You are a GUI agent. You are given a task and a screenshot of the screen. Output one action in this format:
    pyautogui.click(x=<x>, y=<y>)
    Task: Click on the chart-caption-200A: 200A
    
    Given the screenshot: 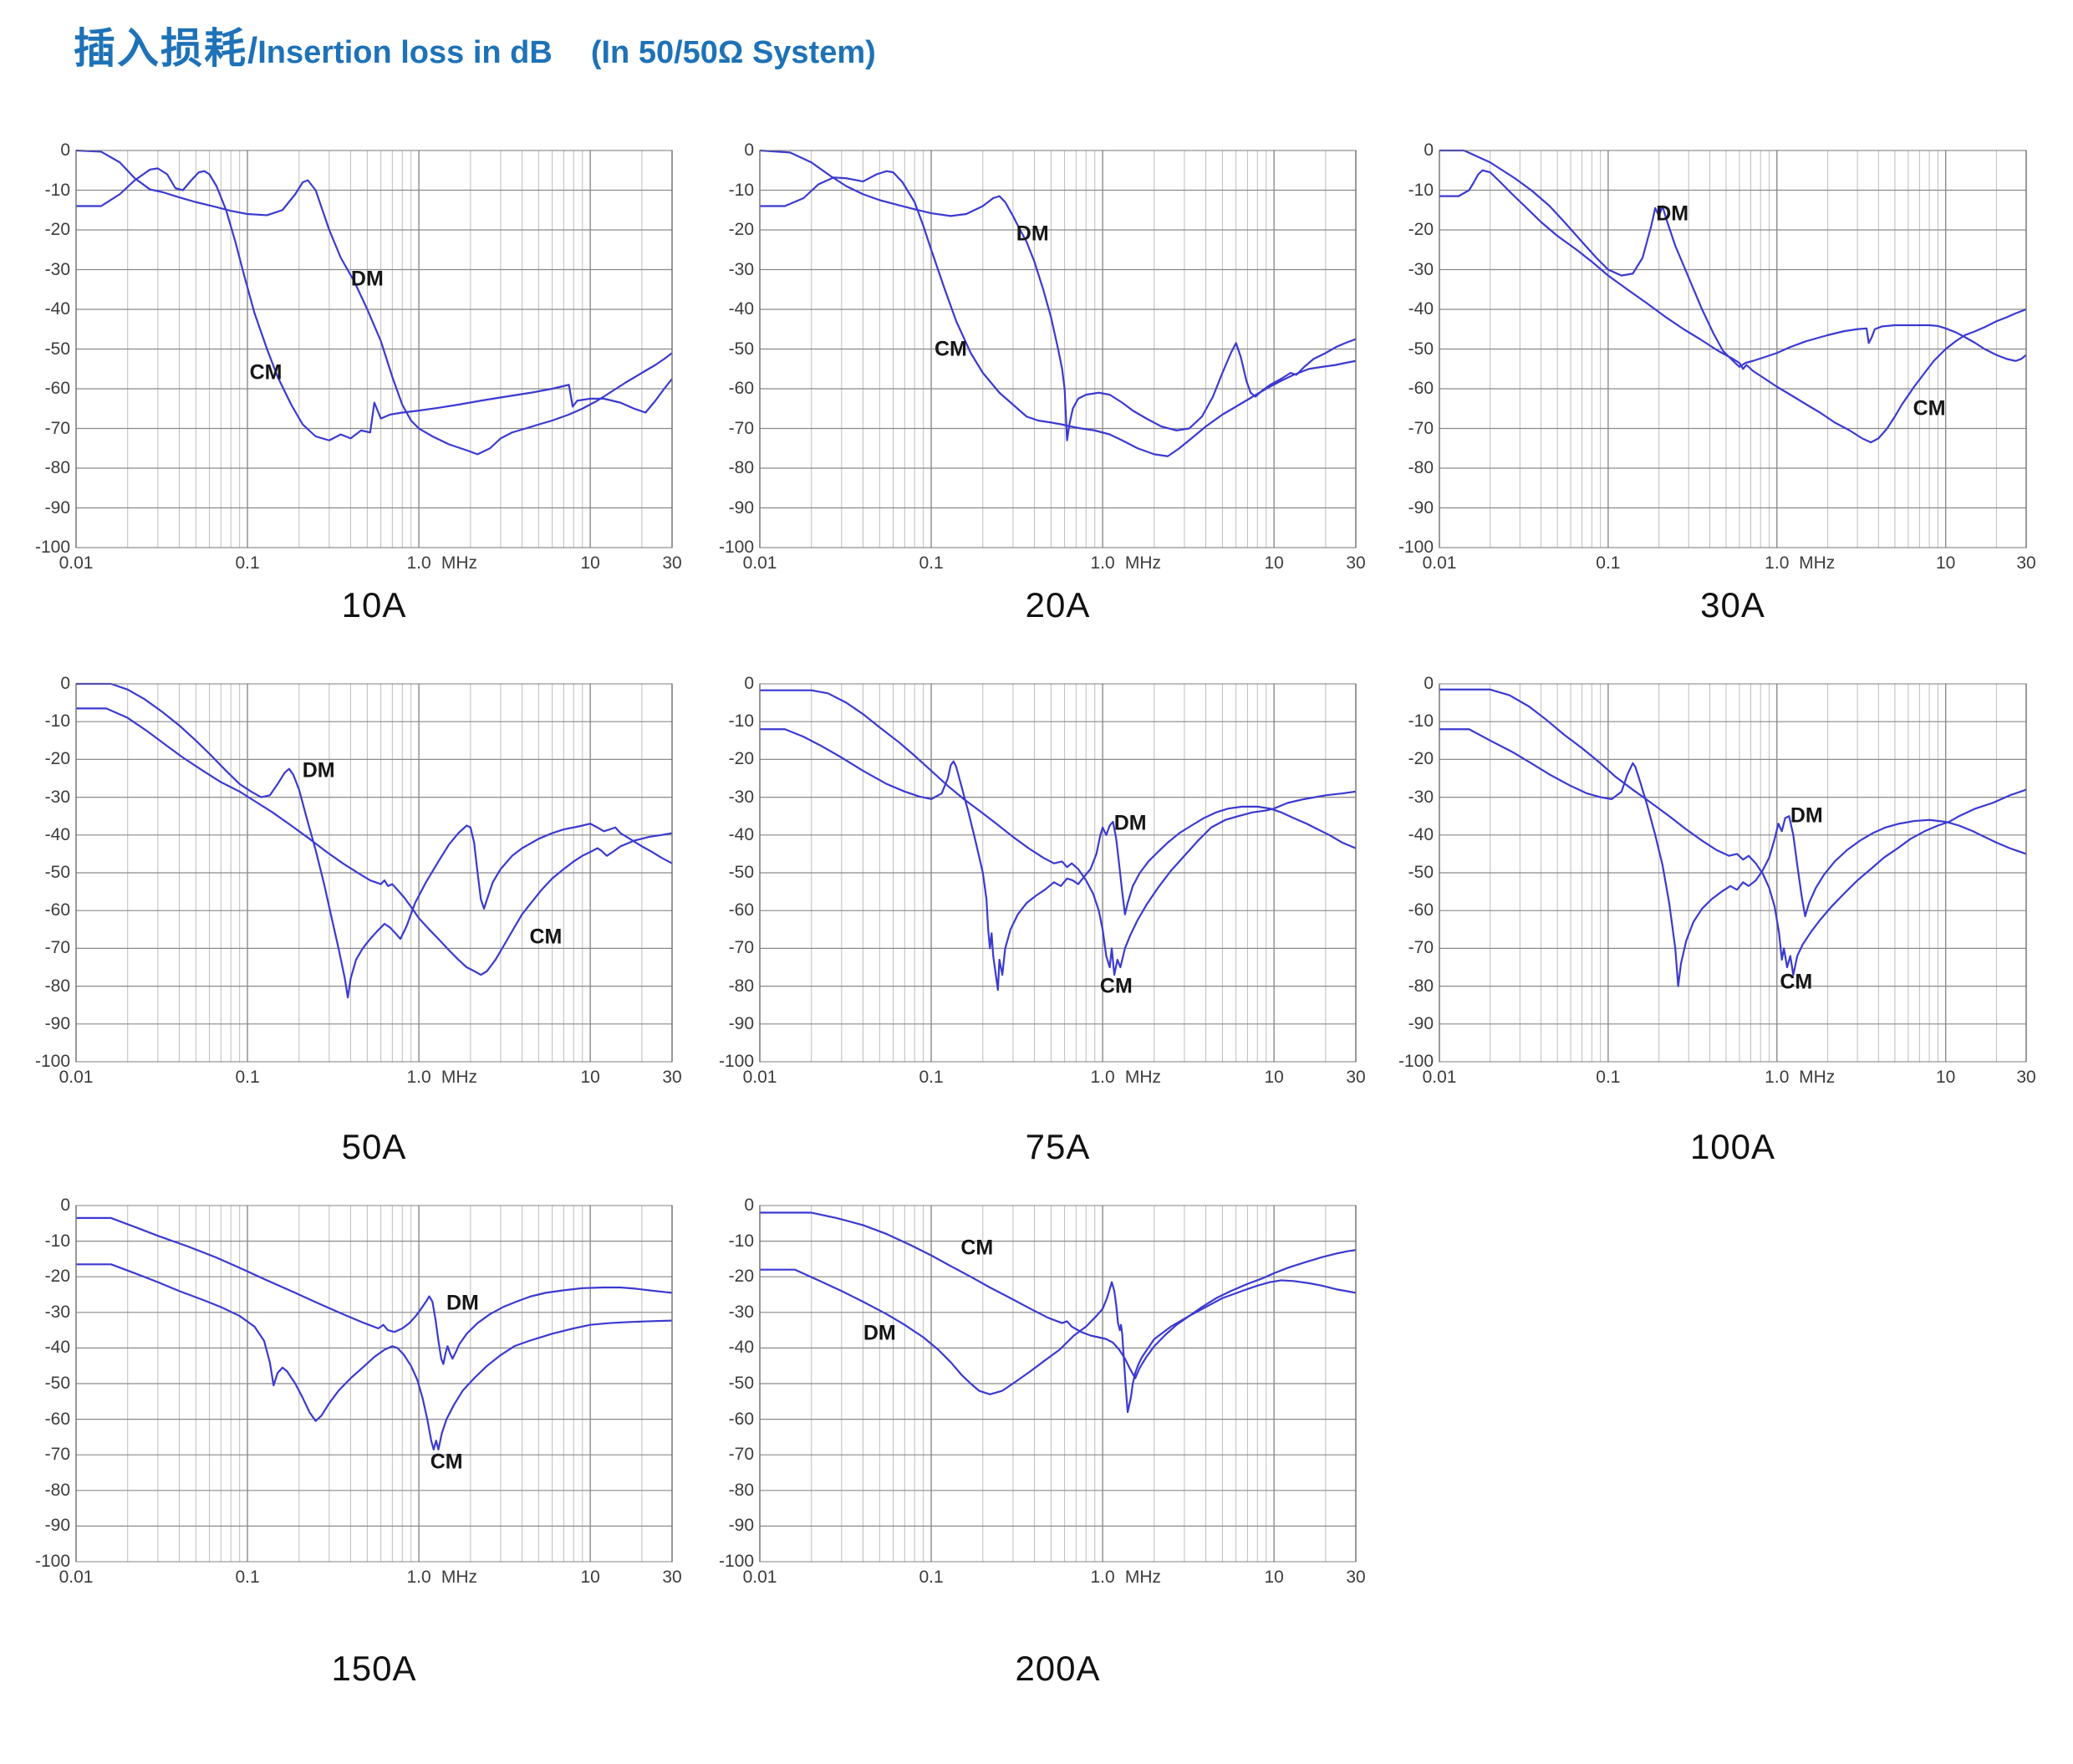 What is the action you would take?
    pyautogui.click(x=1058, y=1668)
    